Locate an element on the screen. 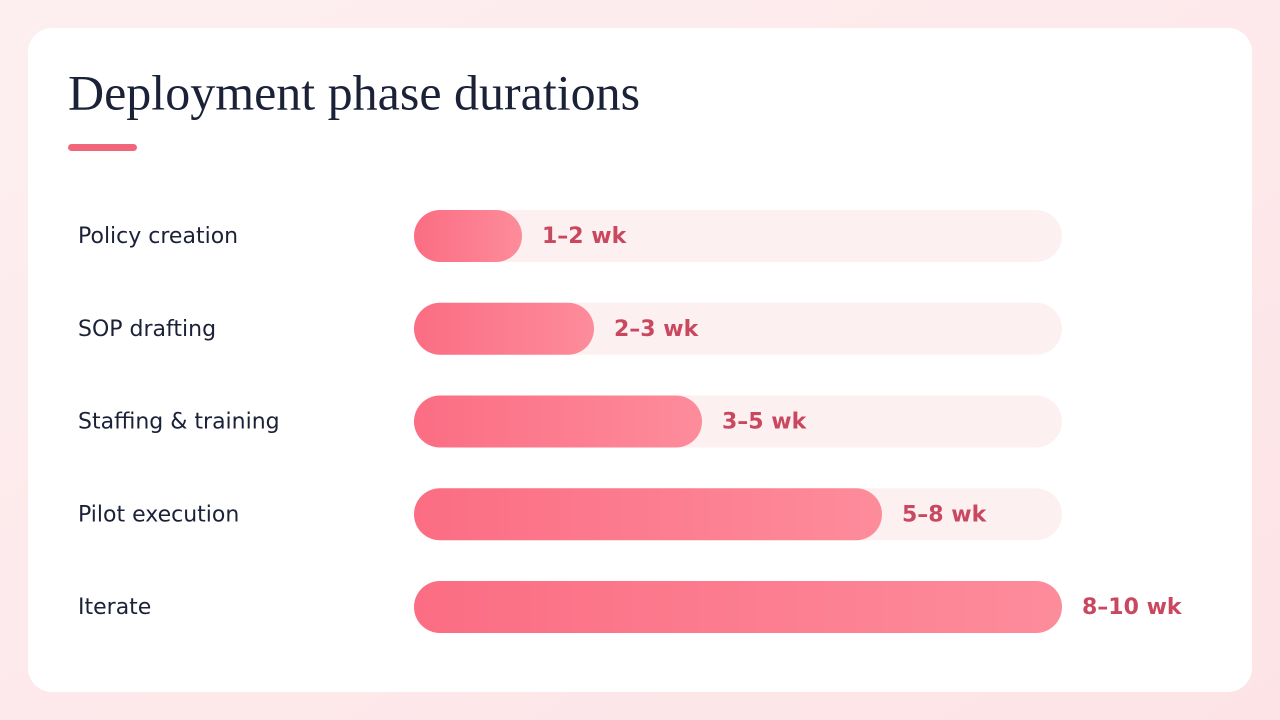  category-label: Iterate is located at coordinates (114, 607).